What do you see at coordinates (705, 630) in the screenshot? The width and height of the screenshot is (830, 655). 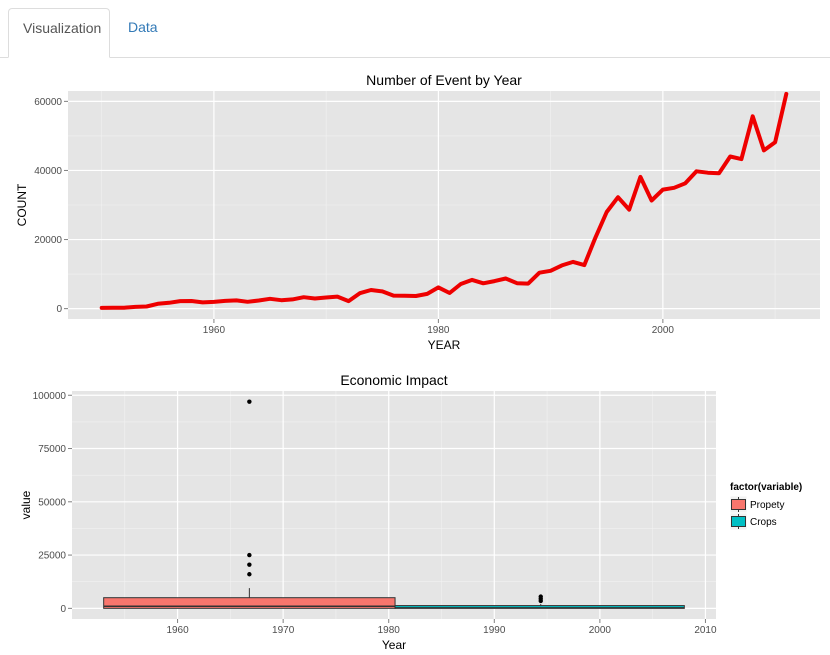 I see `economic-chart-x-tick-label: 2010` at bounding box center [705, 630].